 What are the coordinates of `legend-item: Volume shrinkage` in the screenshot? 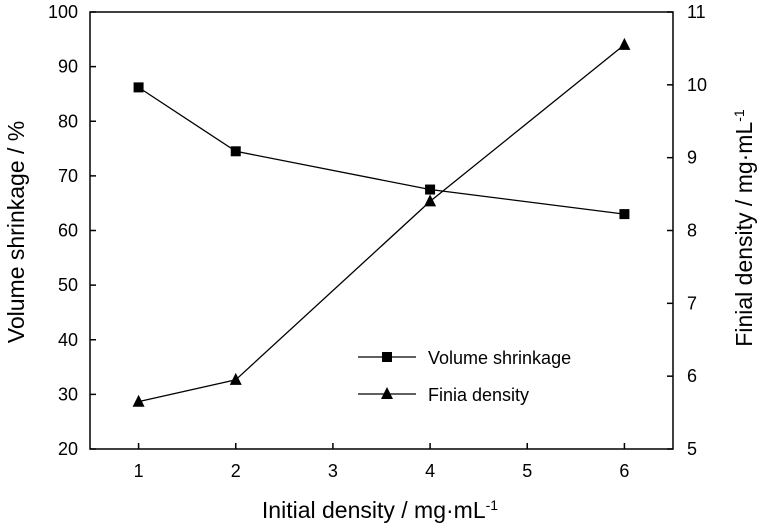 It's located at (464, 358).